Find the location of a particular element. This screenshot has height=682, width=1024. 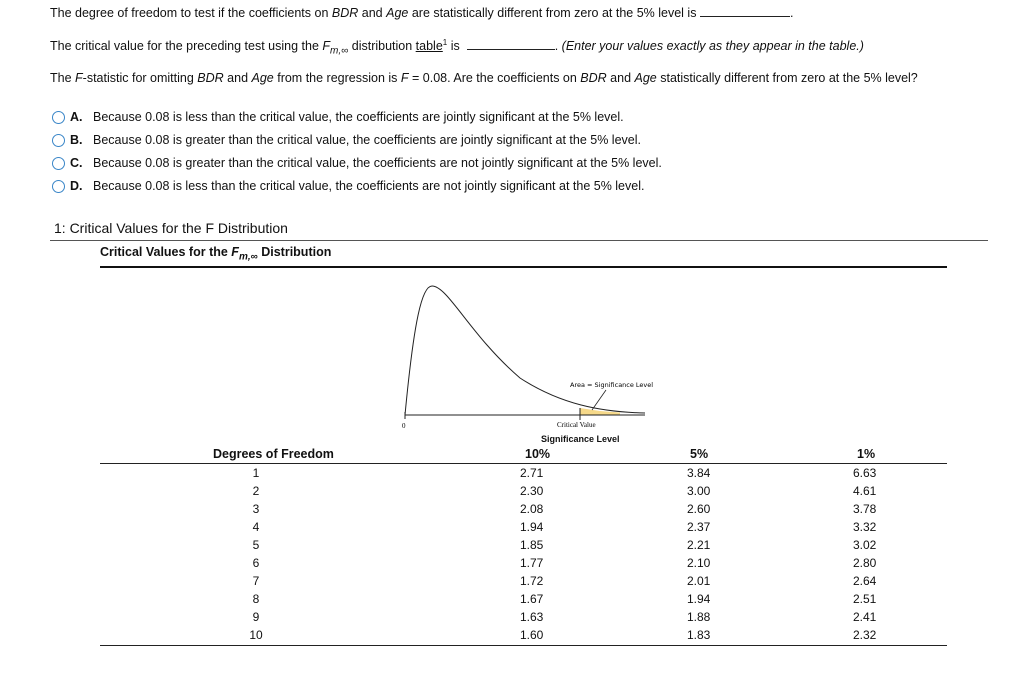

table-cell: 1 is located at coordinates (256, 473).